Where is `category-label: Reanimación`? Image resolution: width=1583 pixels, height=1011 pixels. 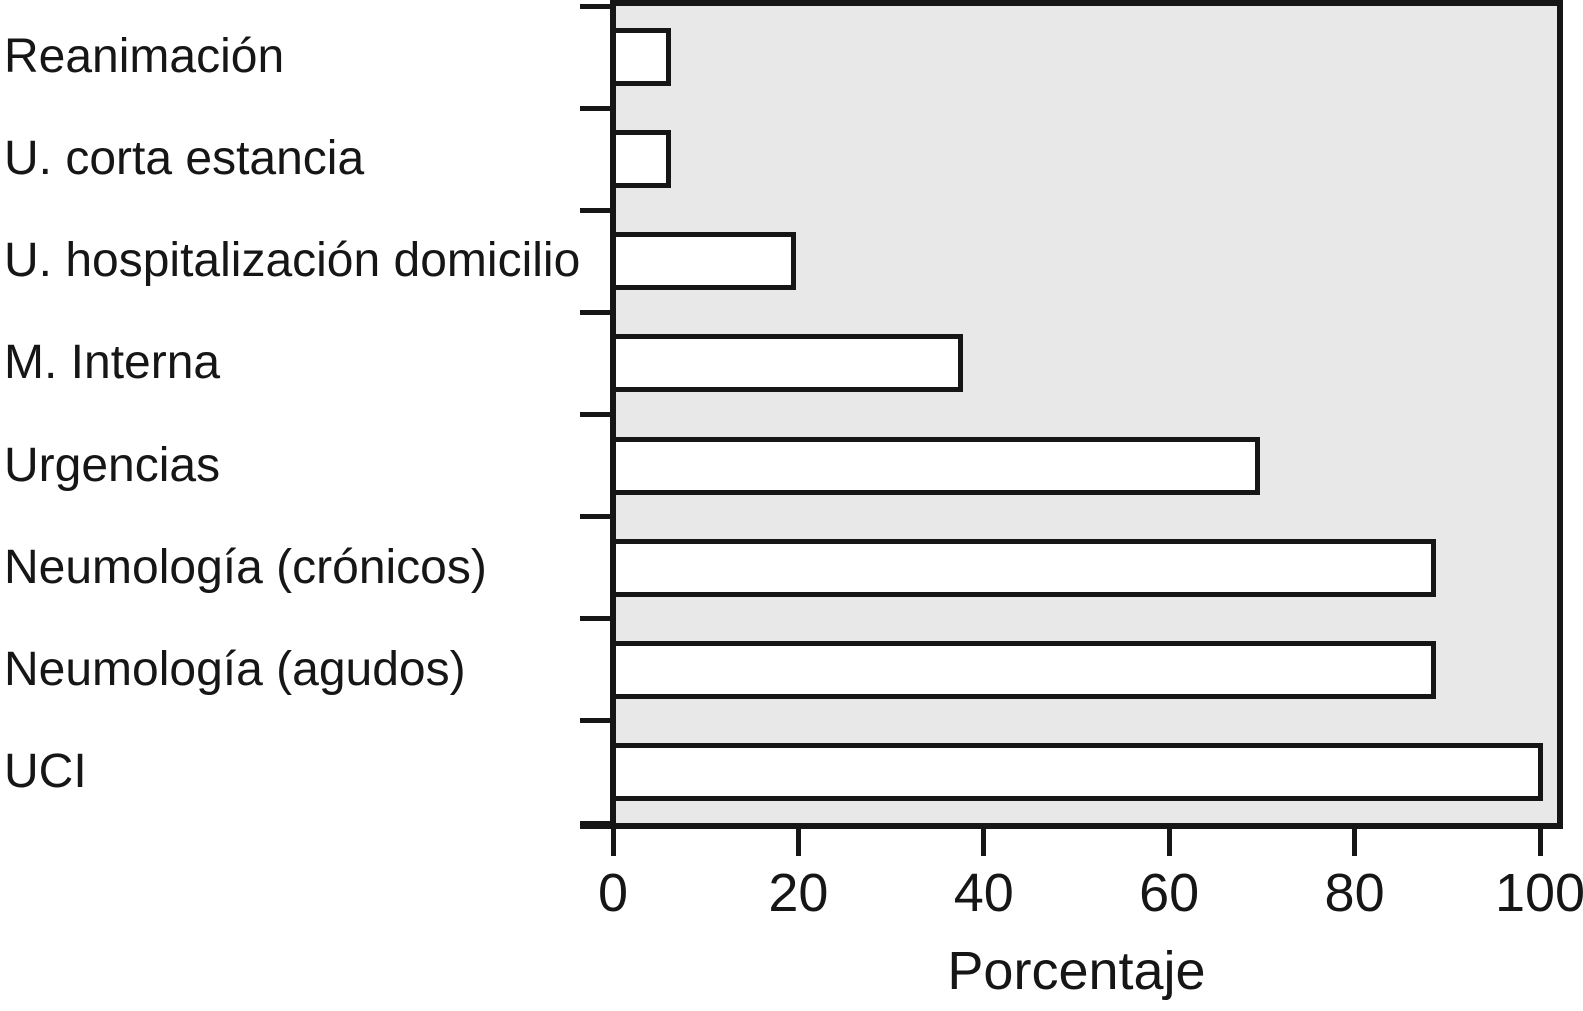 category-label: Reanimación is located at coordinates (144, 57).